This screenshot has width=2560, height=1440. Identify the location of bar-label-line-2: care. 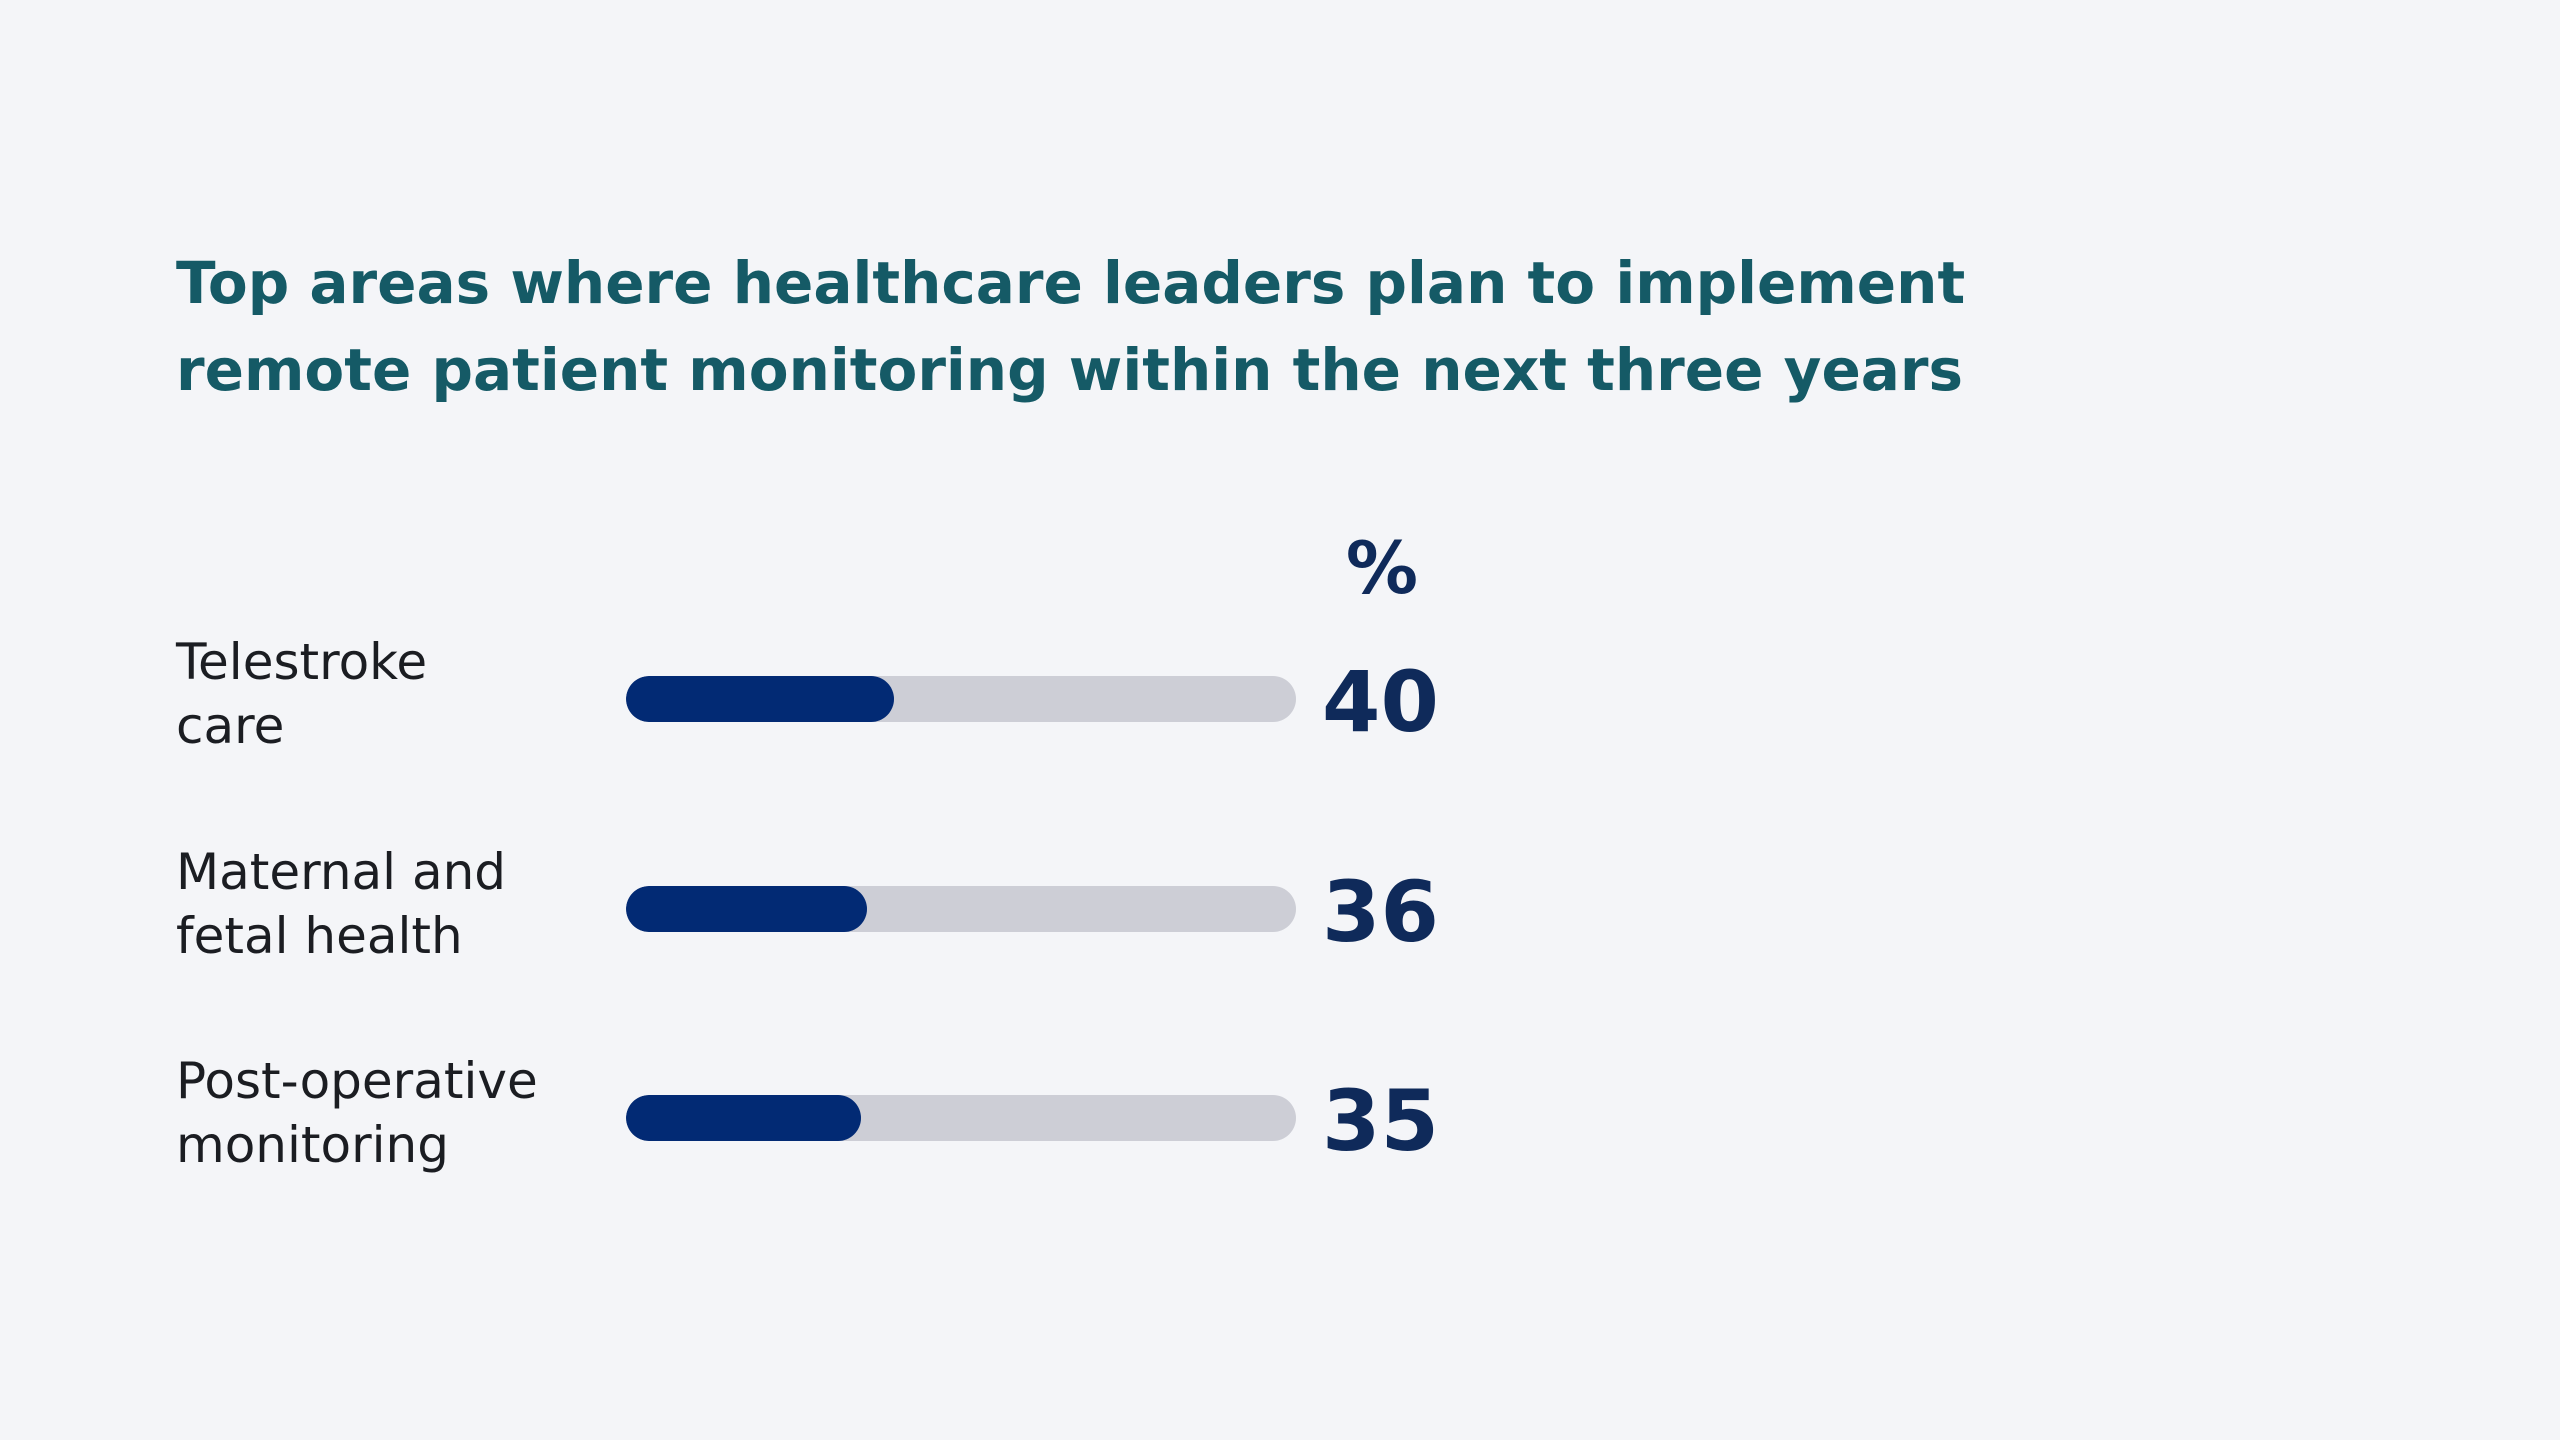
(230, 726).